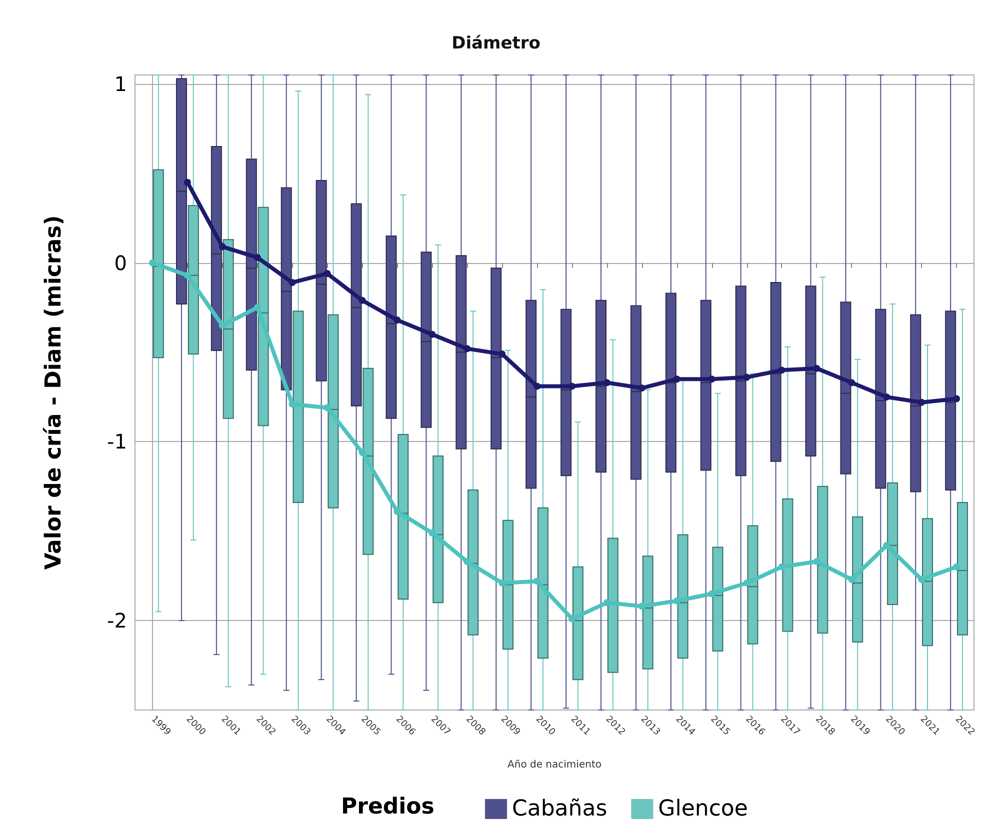 The width and height of the screenshot is (992, 835). What do you see at coordinates (560, 809) in the screenshot?
I see `legend-label: Cabañas` at bounding box center [560, 809].